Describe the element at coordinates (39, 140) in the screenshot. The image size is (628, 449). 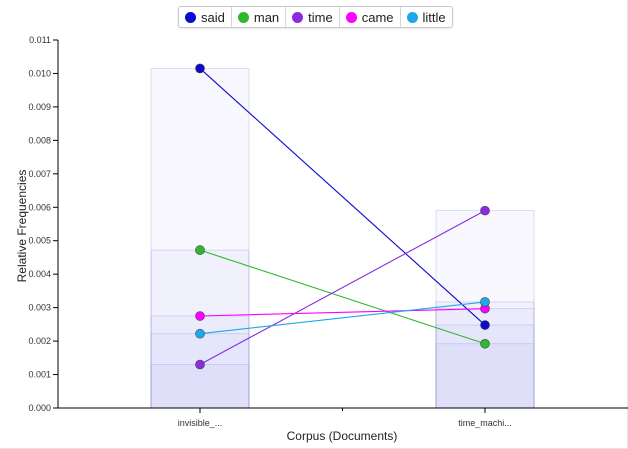
I see `y-tick-label: 0.008` at that location.